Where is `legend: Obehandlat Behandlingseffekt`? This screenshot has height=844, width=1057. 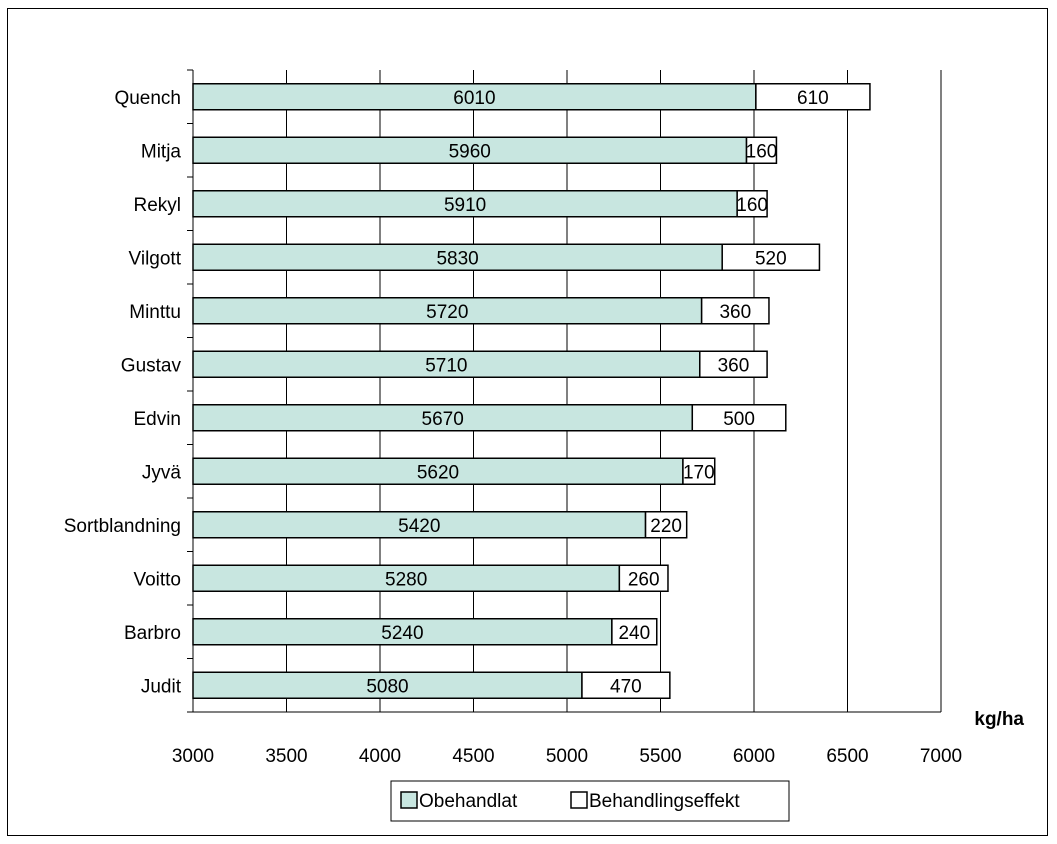 legend: Obehandlat Behandlingseffekt is located at coordinates (590, 801).